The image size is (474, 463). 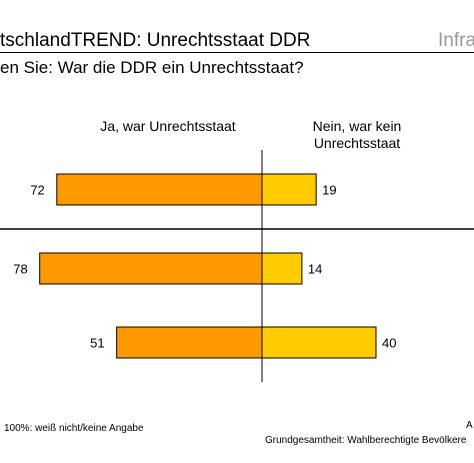 What do you see at coordinates (155, 40) in the screenshot?
I see `chart-title: tschlandTREND: Unrechtsstaat DDR` at bounding box center [155, 40].